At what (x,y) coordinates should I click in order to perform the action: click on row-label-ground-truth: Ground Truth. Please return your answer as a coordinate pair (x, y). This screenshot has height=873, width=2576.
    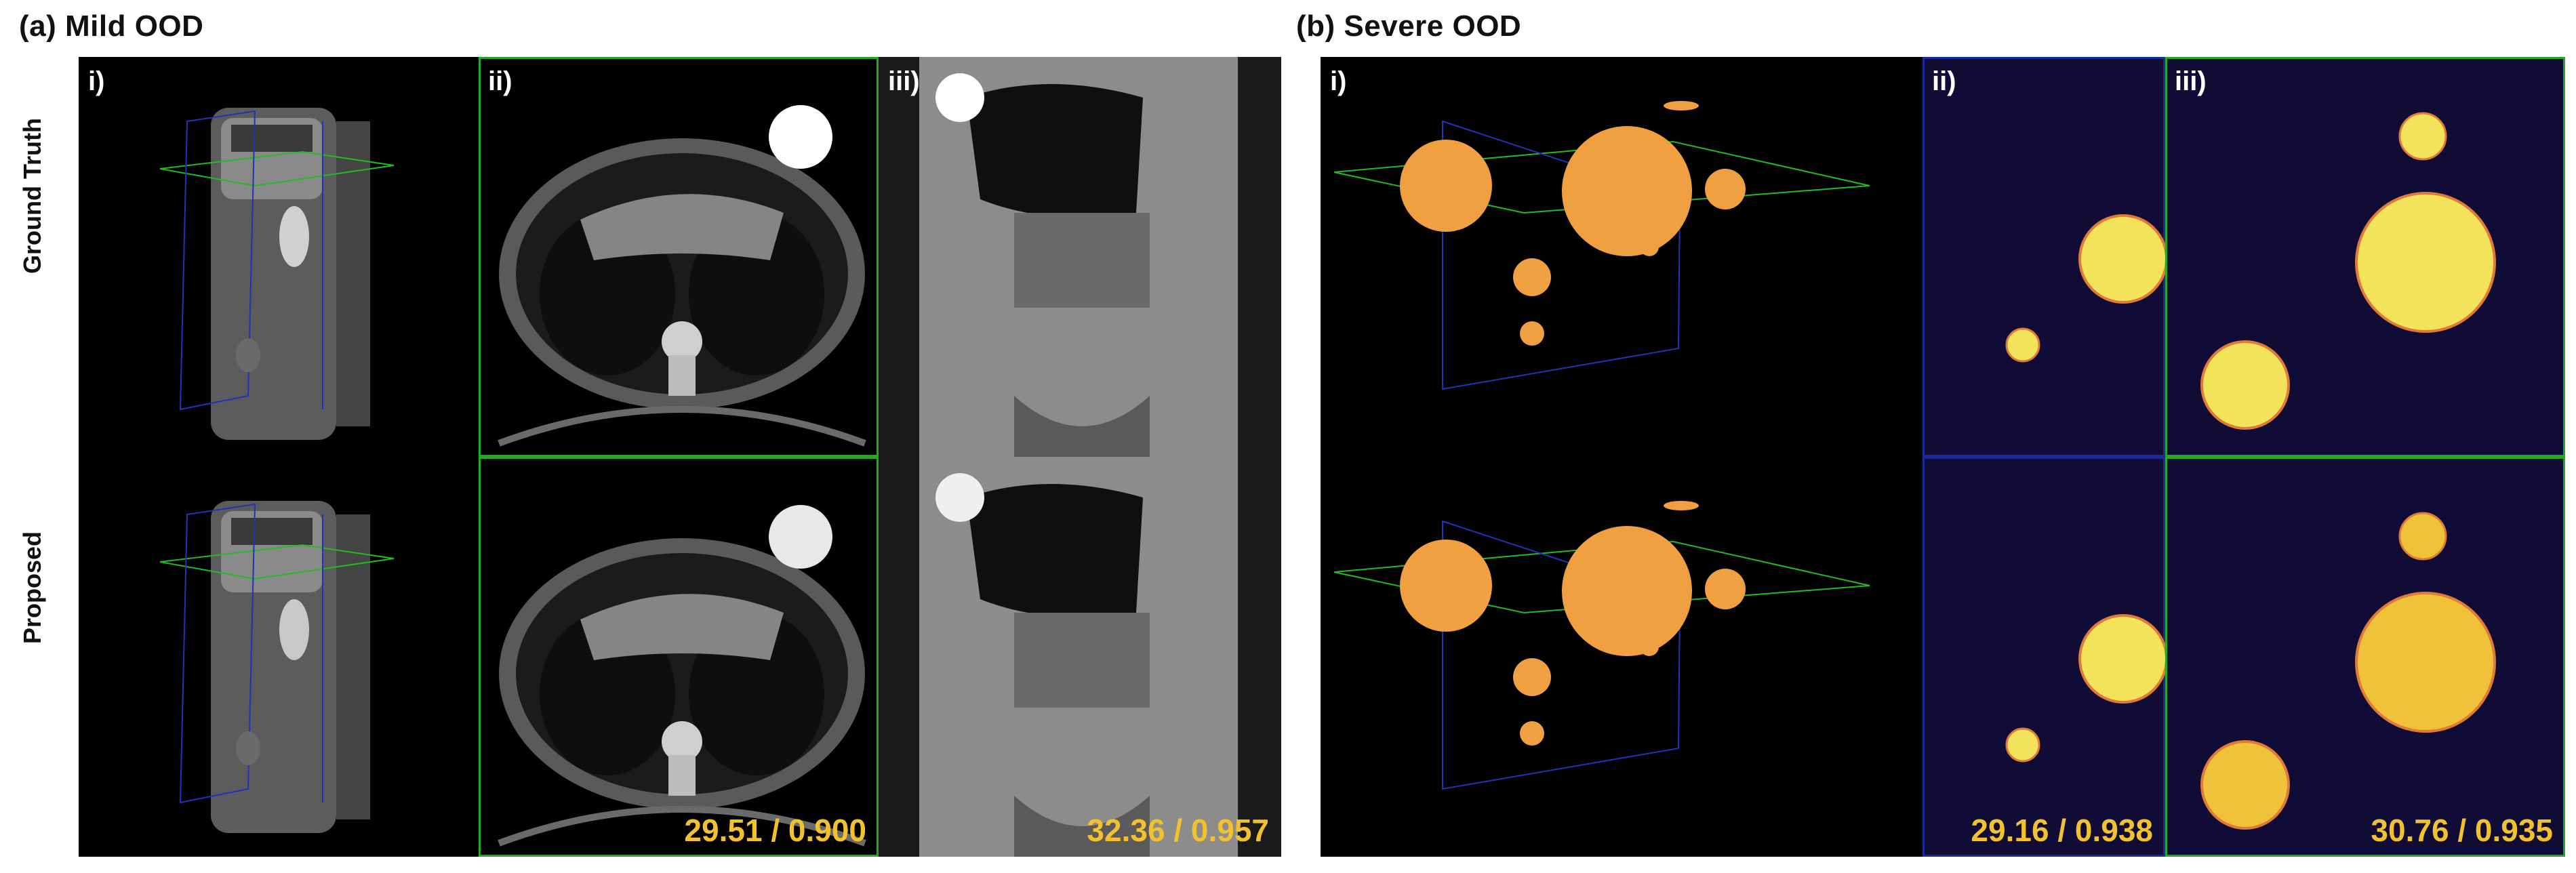
    Looking at the image, I should click on (32, 196).